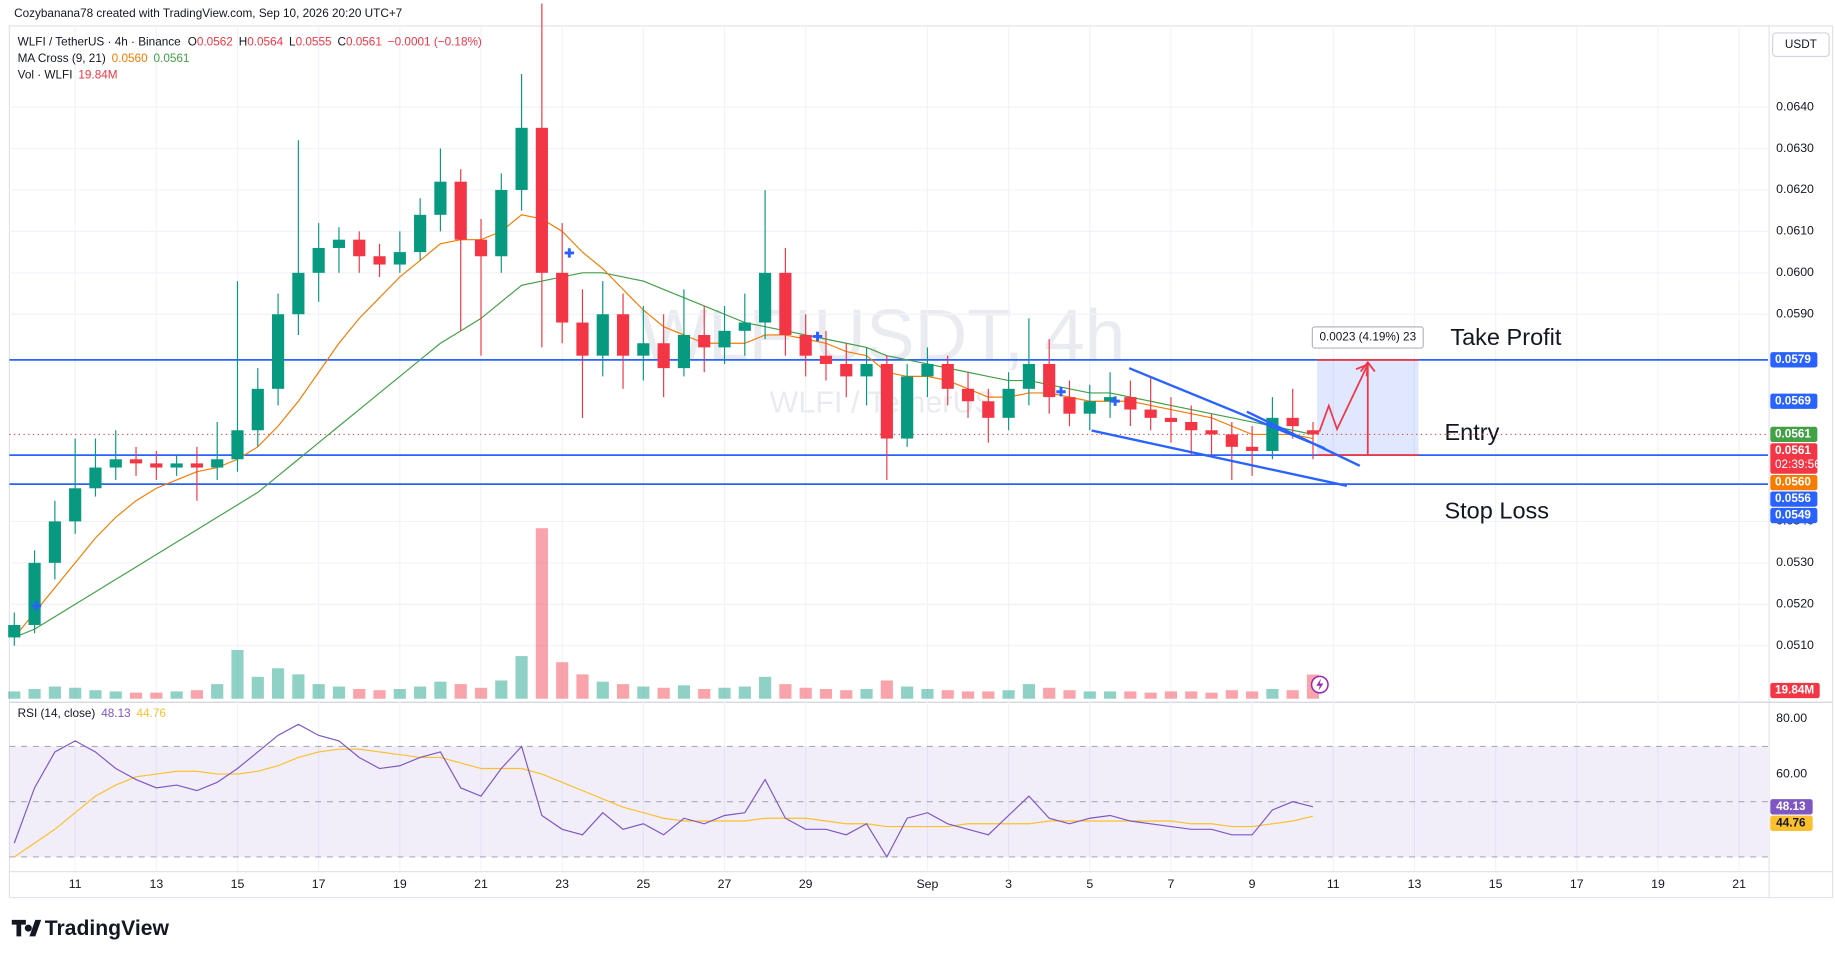 Image resolution: width=1835 pixels, height=954 pixels. What do you see at coordinates (1793, 515) in the screenshot?
I see `price-tag-label: 0.0549` at bounding box center [1793, 515].